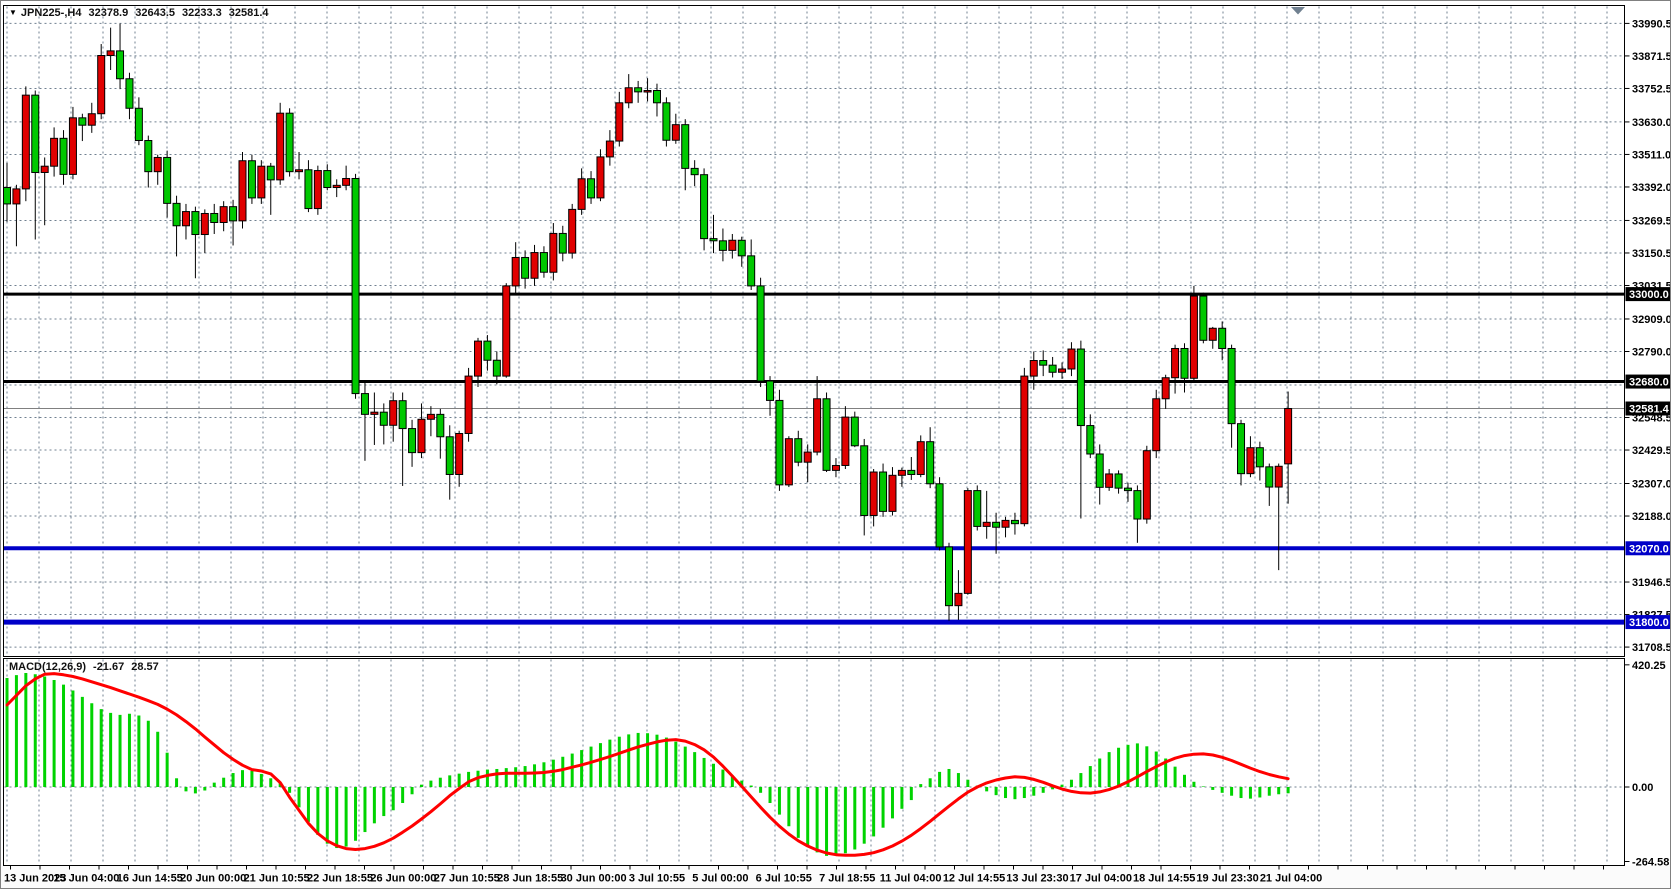 The width and height of the screenshot is (1671, 889). Describe the element at coordinates (1651, 451) in the screenshot. I see `price-tick-label: 32429.5` at that location.